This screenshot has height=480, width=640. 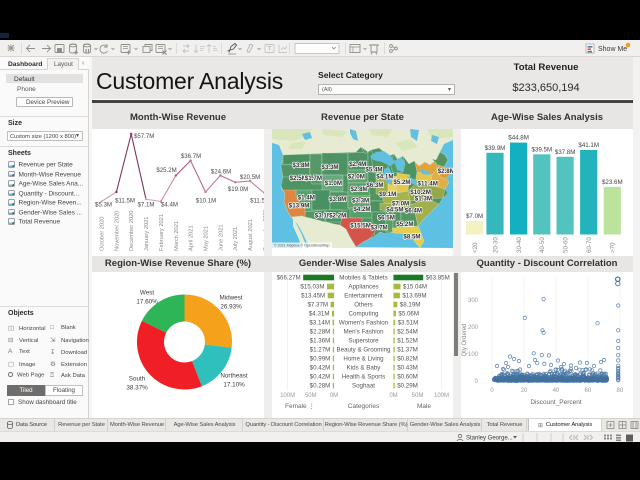 What do you see at coordinates (428, 183) in the screenshot?
I see `svg-text: $11.4M` at bounding box center [428, 183].